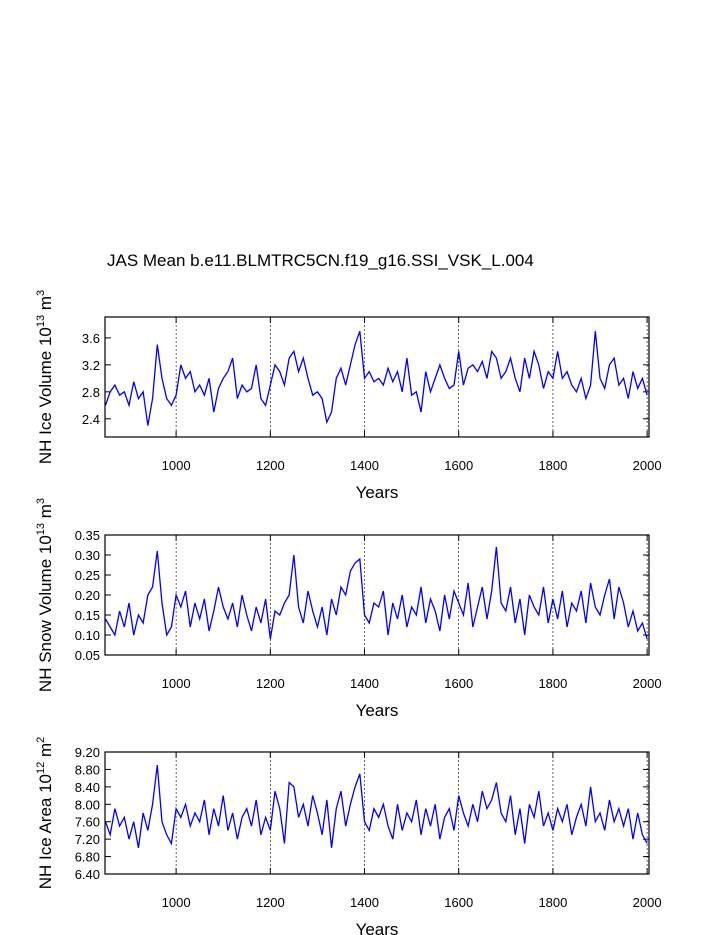 The image size is (723, 935). Describe the element at coordinates (45, 395) in the screenshot. I see `y-axis-label-text: NH Ice Volume 10` at that location.